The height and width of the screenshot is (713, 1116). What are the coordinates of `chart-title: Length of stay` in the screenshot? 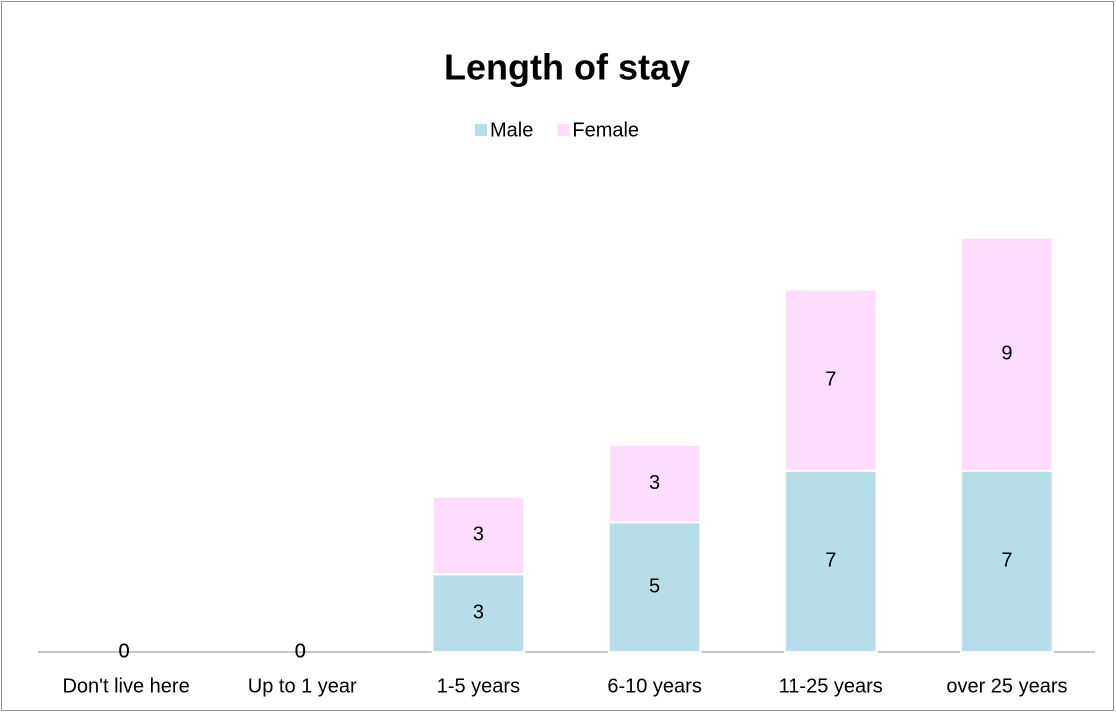 It's located at (567, 67).